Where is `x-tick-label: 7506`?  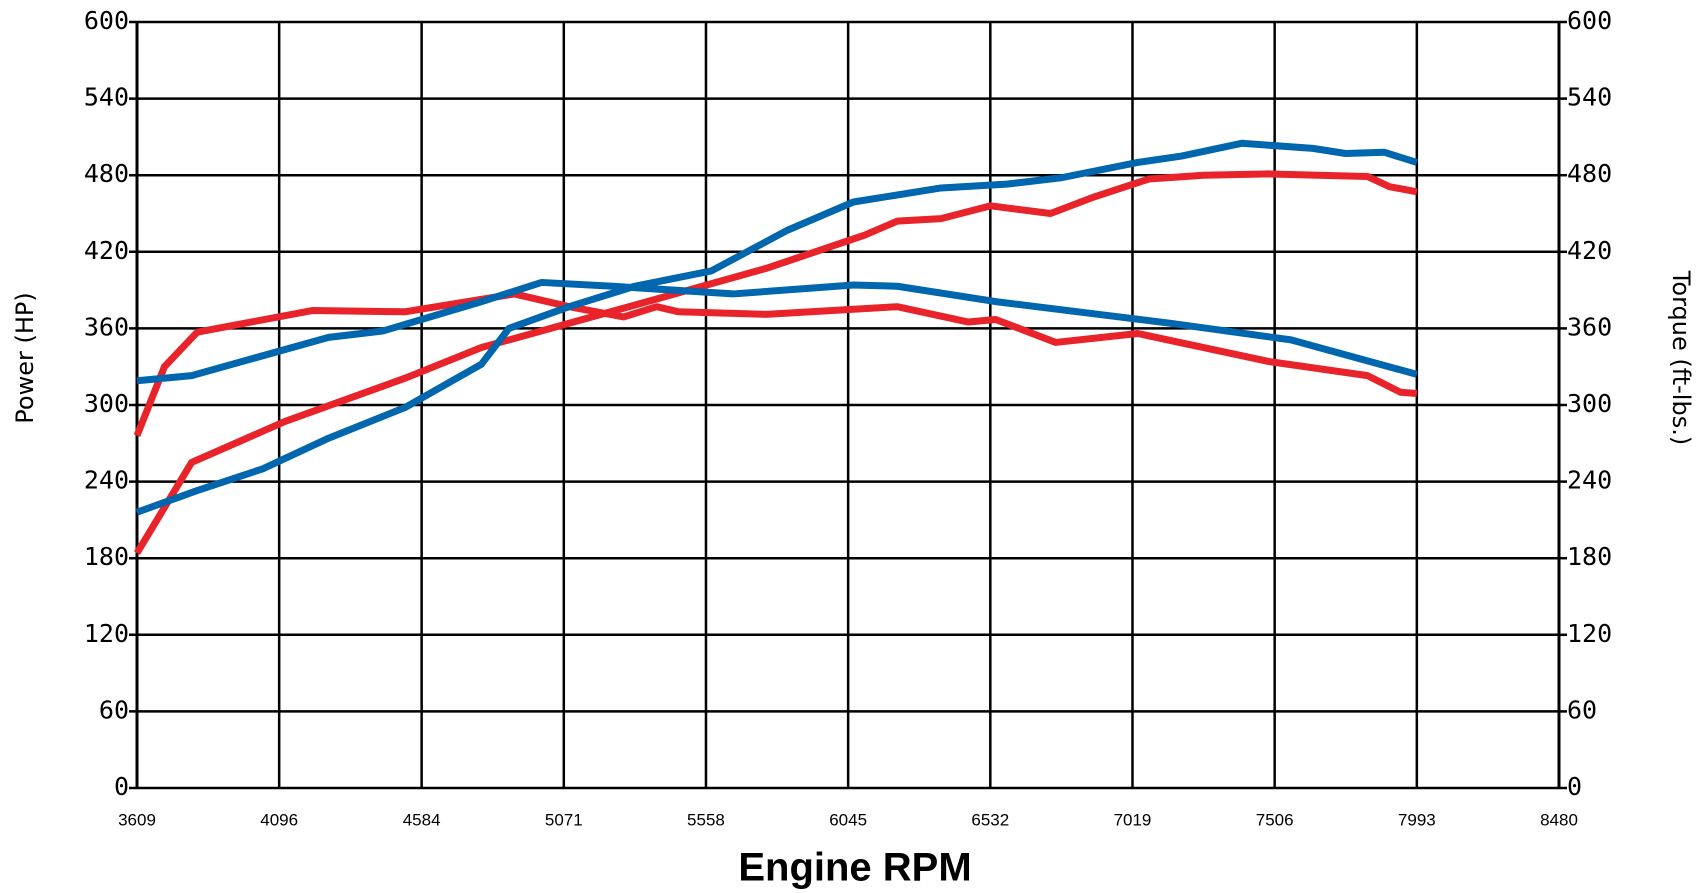
x-tick-label: 7506 is located at coordinates (1275, 819).